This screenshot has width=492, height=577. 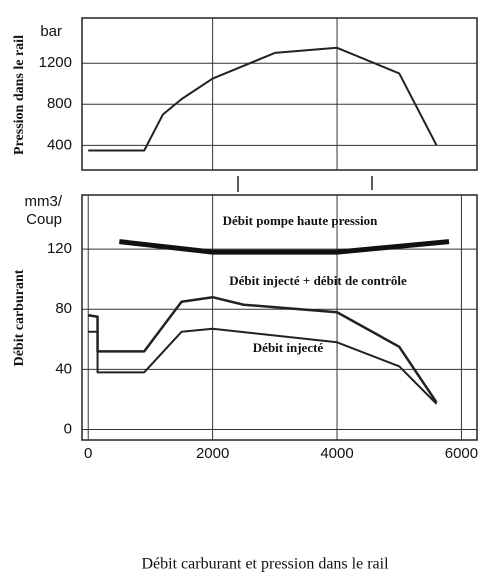 What do you see at coordinates (336, 453) in the screenshot?
I see `x-tick-label: 4000` at bounding box center [336, 453].